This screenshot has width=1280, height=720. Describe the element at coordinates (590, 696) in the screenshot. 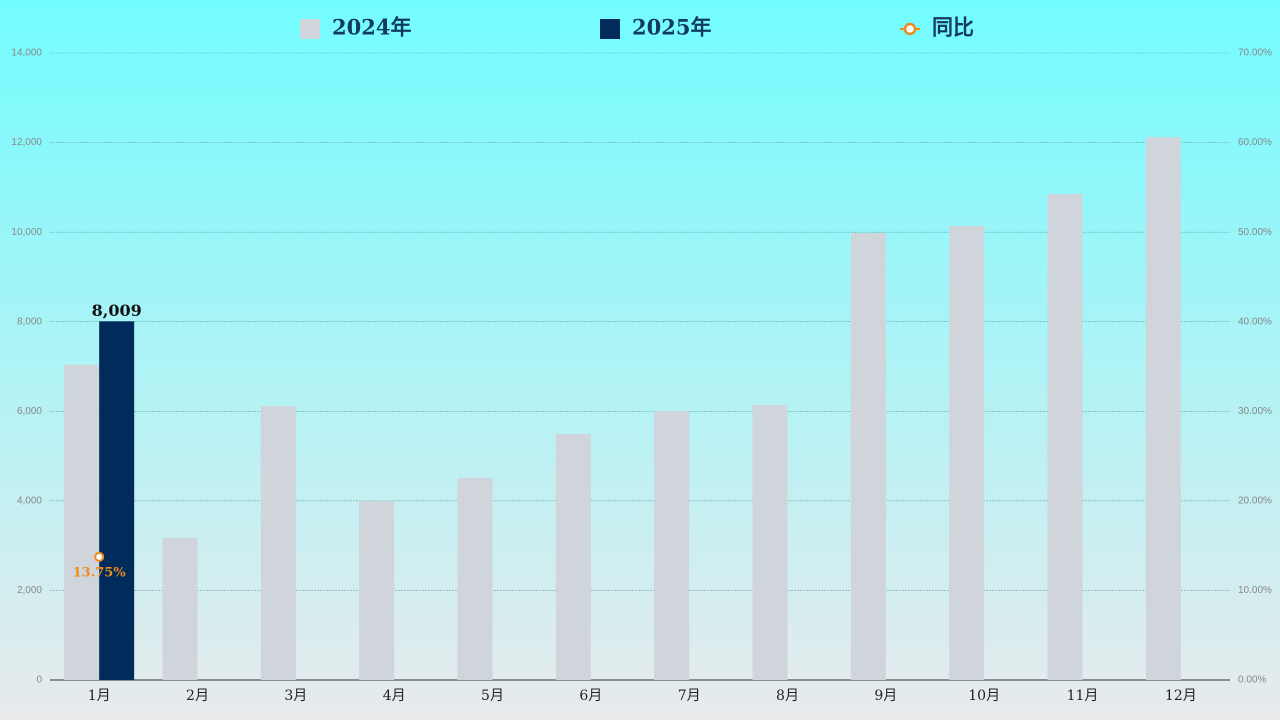

I see `x-tick-label: 6月` at that location.